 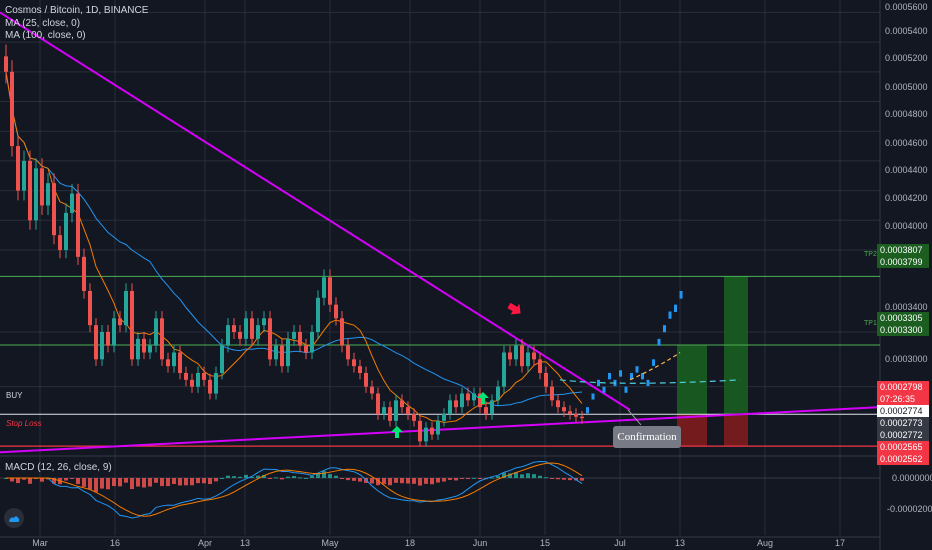 What do you see at coordinates (647, 437) in the screenshot?
I see `confirmation-callout: Confirmation` at bounding box center [647, 437].